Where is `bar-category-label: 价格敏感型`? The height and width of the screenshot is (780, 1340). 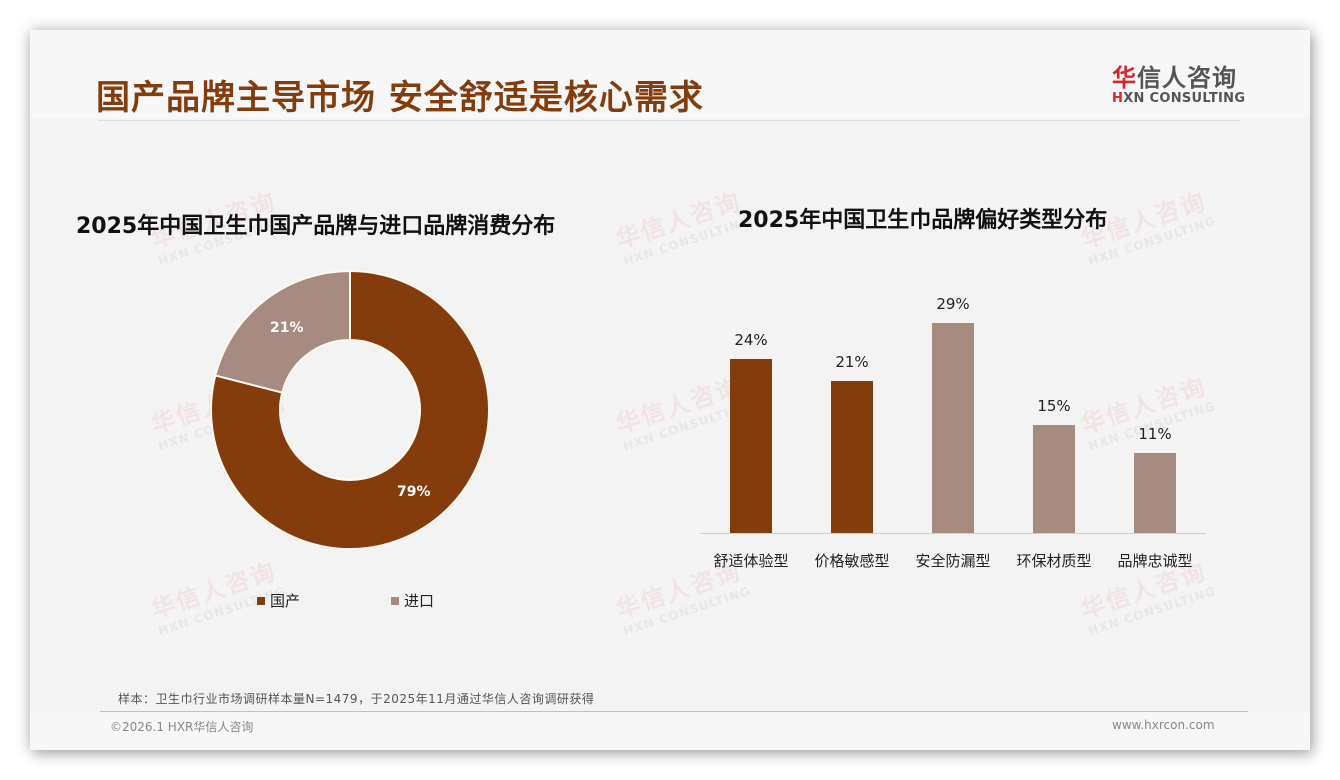
bar-category-label: 价格敏感型 is located at coordinates (852, 561).